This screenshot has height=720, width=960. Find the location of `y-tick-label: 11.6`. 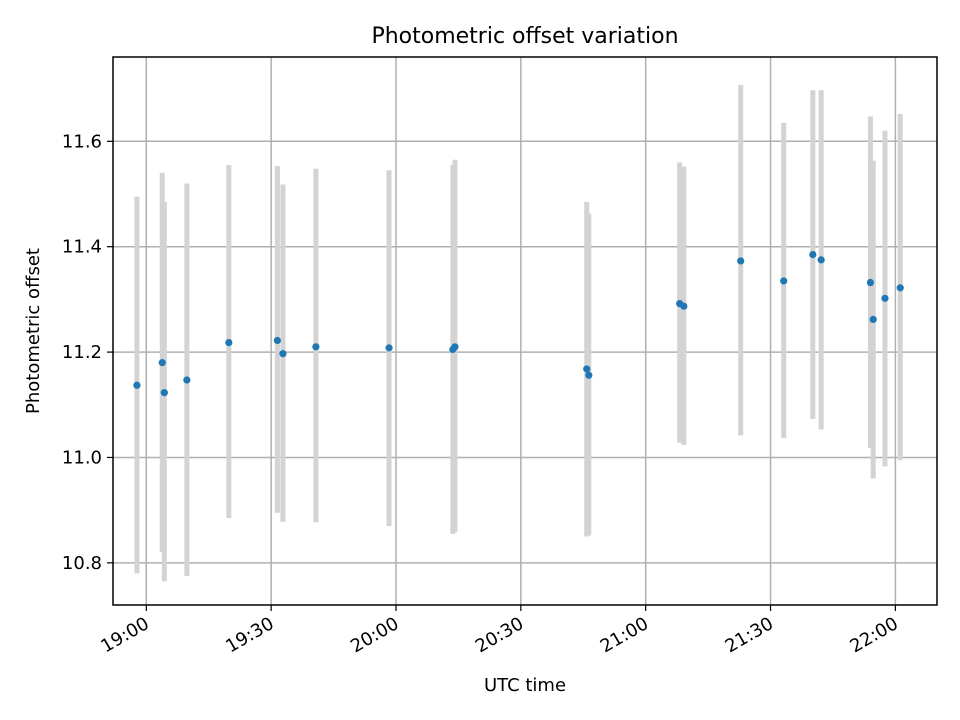

y-tick-label: 11.6 is located at coordinates (82, 141).